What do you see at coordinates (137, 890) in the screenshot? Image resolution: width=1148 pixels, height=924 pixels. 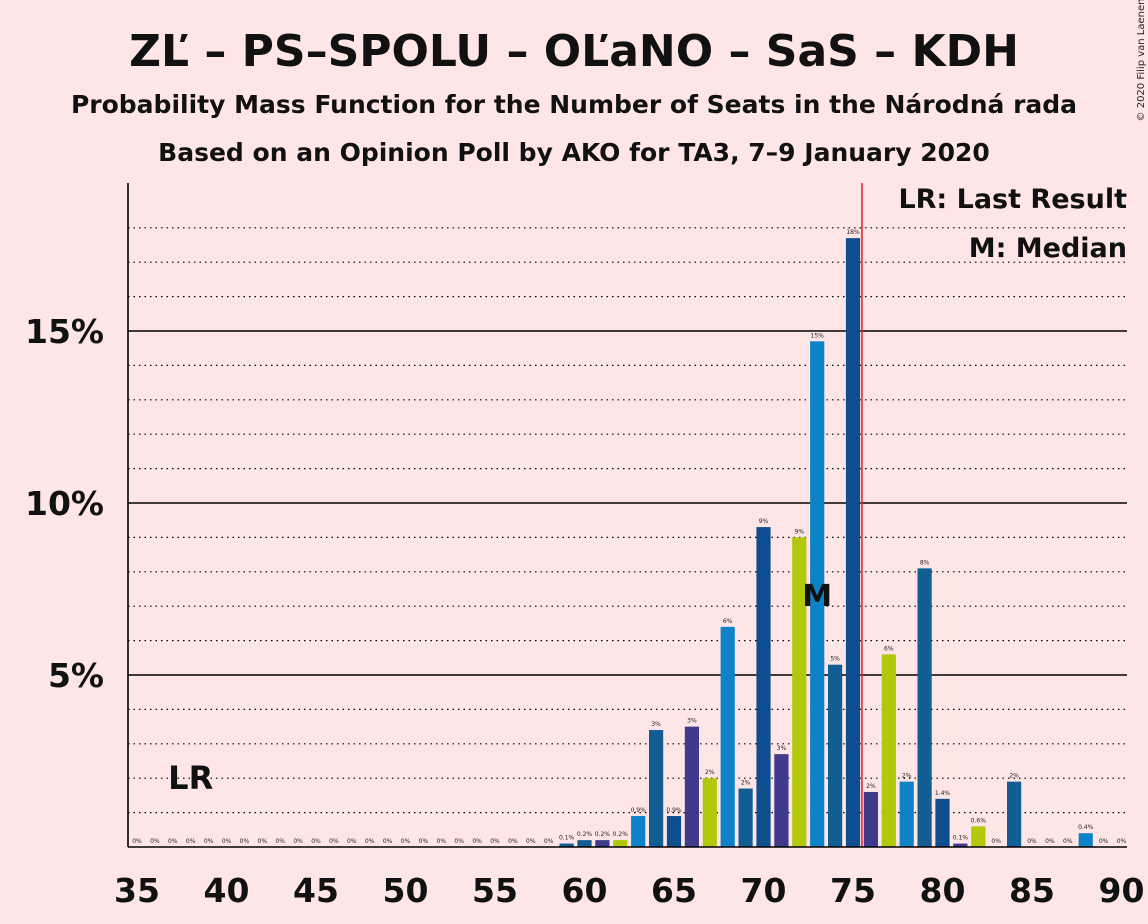 I see `x-tick-label: 35` at bounding box center [137, 890].